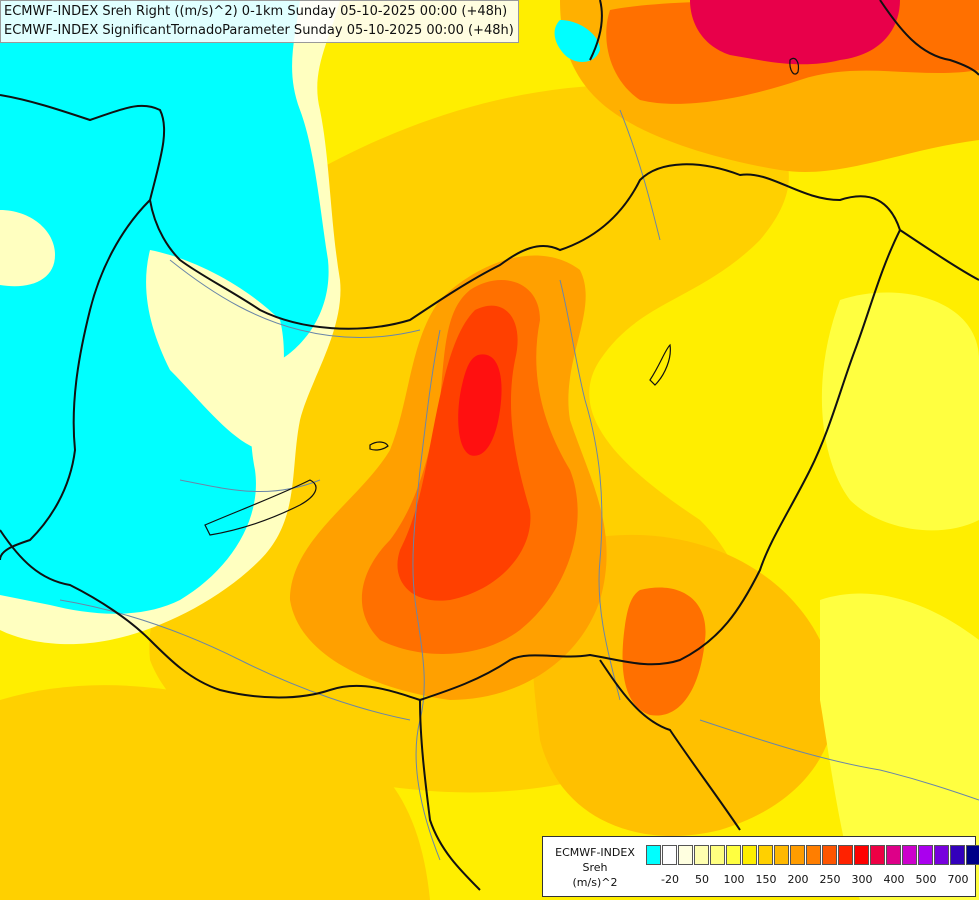 The width and height of the screenshot is (979, 900). I want to click on legend-tick-label: 50, so click(702, 879).